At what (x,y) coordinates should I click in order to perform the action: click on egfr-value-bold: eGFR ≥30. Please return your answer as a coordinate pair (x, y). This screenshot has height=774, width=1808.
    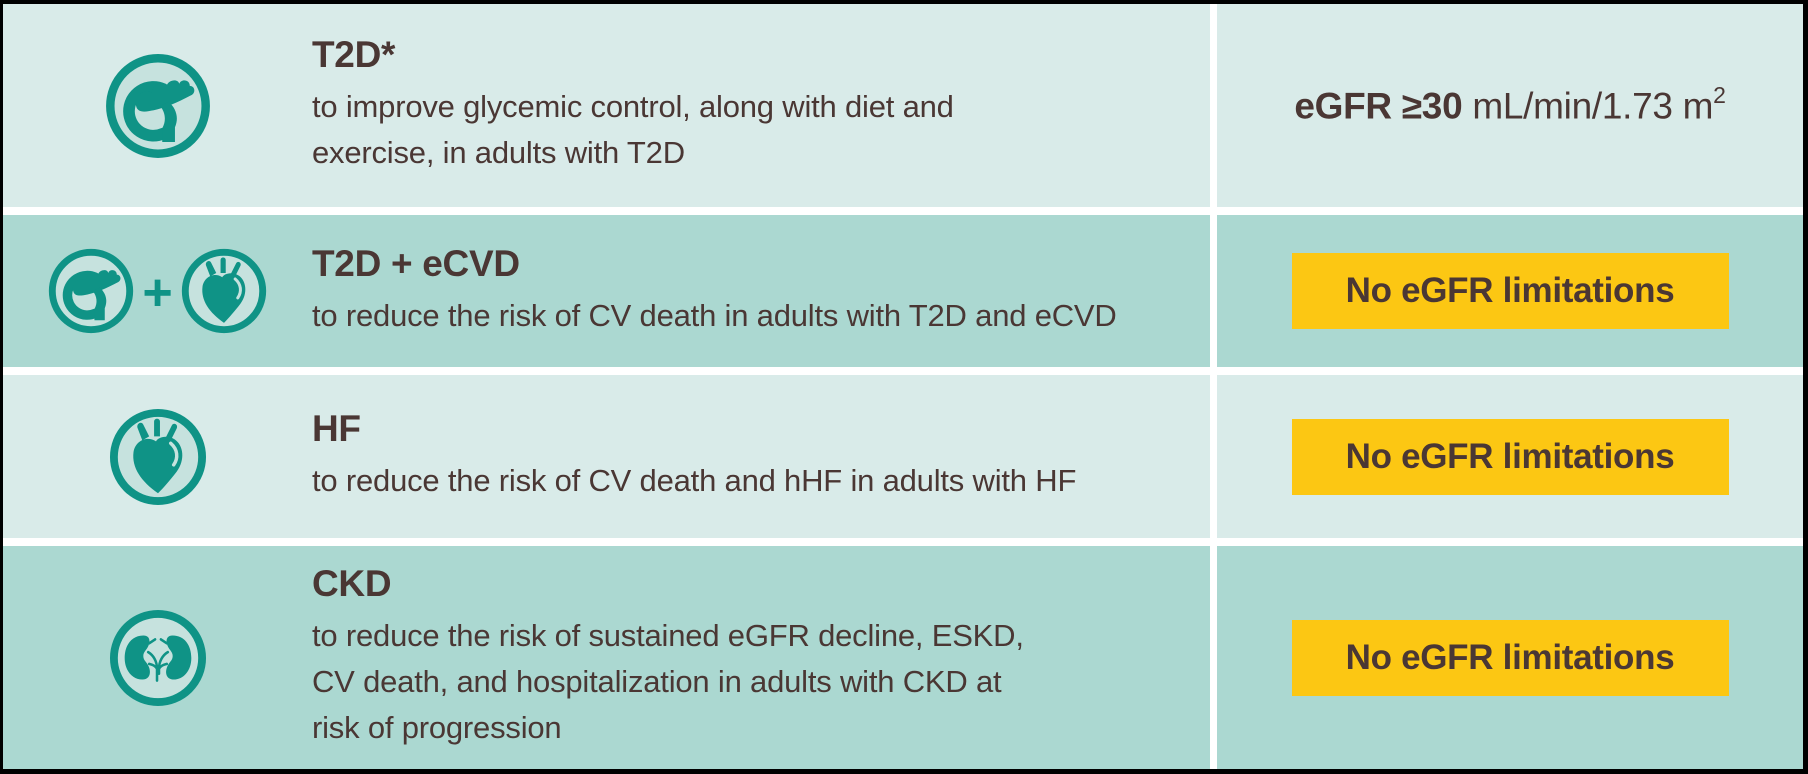
    Looking at the image, I should click on (1378, 106).